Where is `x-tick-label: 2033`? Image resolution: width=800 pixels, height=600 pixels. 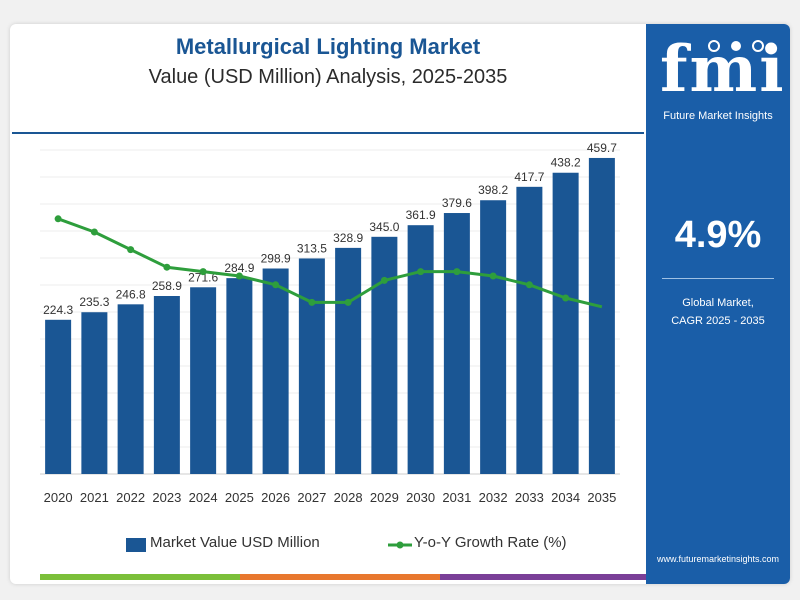 x-tick-label: 2033 is located at coordinates (529, 497).